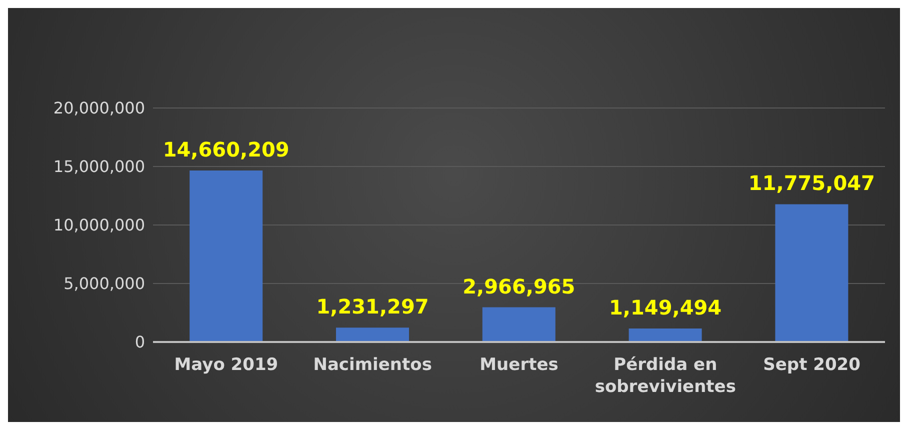  I want to click on x-tick-label: Mayo 2019, so click(226, 365).